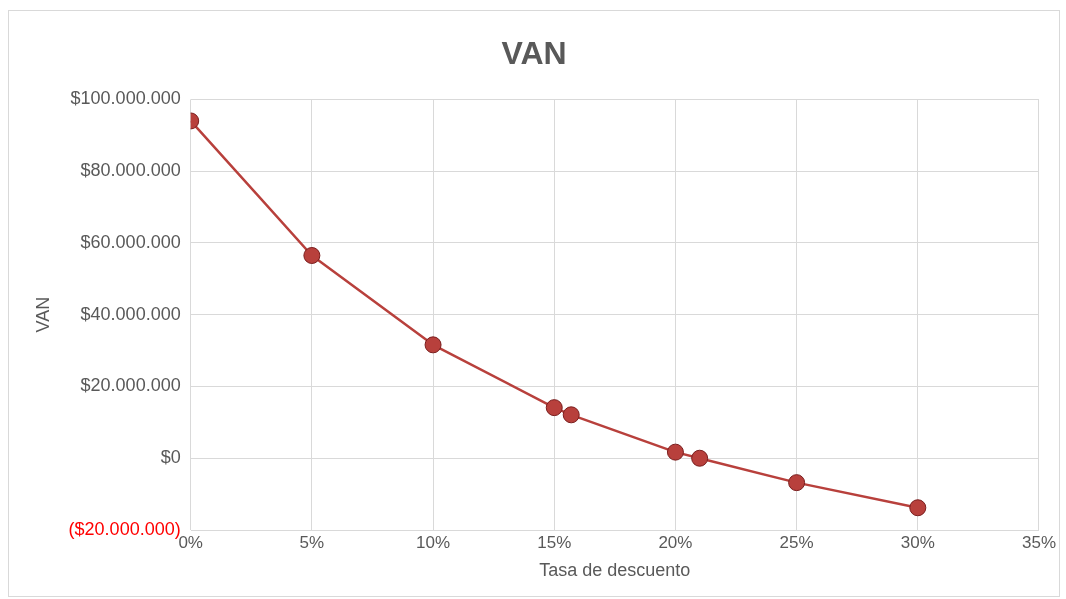 Image resolution: width=1066 pixels, height=599 pixels. Describe the element at coordinates (1038, 542) in the screenshot. I see `x-tick-label: 35%` at that location.